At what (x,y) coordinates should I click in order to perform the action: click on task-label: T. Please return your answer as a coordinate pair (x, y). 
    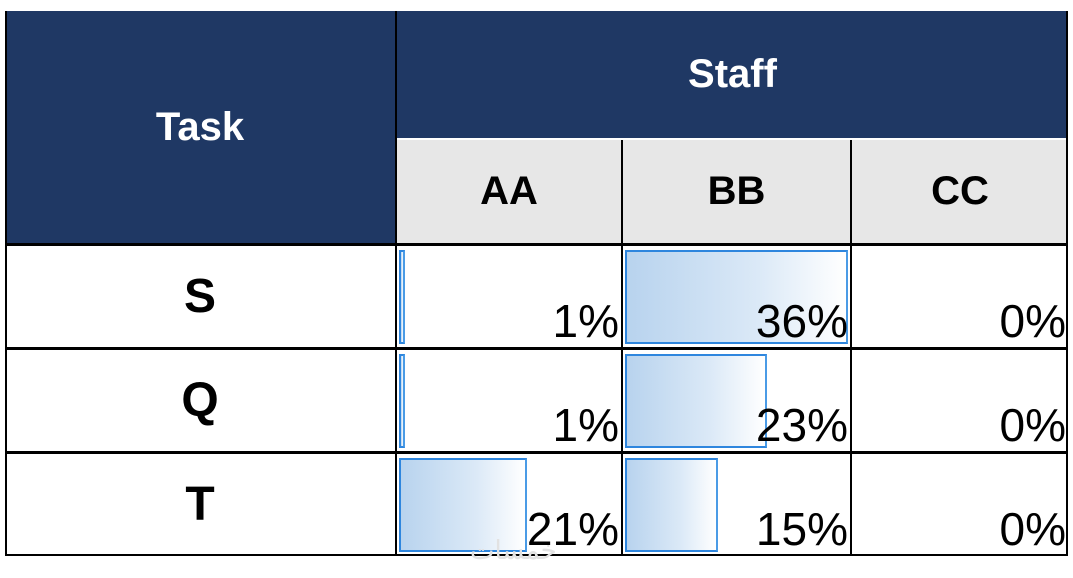
    Looking at the image, I should click on (200, 504).